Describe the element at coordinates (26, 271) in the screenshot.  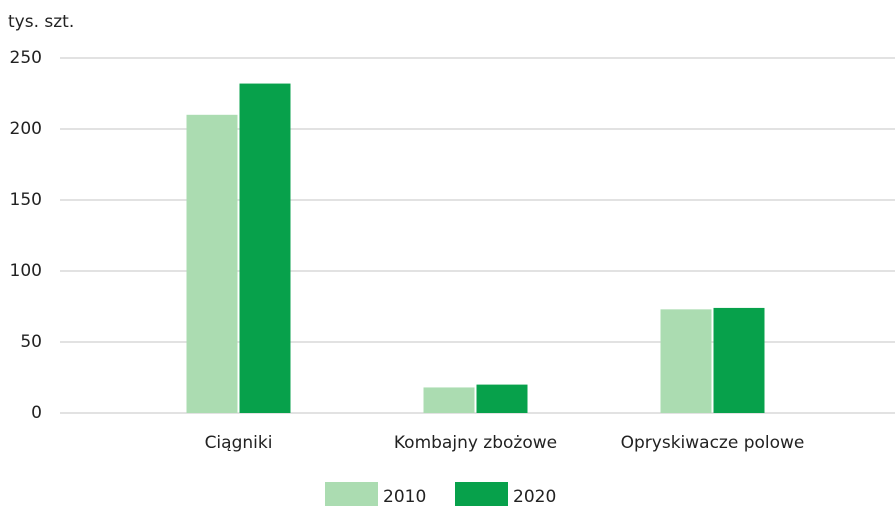
I see `y-tick-label: 100` at that location.